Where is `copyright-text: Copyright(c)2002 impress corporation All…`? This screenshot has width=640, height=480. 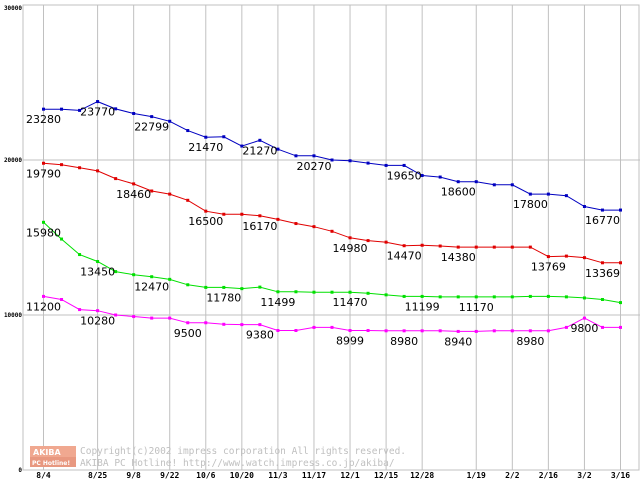
copyright-text: Copyright(c)2002 impress corporation All… is located at coordinates (243, 451).